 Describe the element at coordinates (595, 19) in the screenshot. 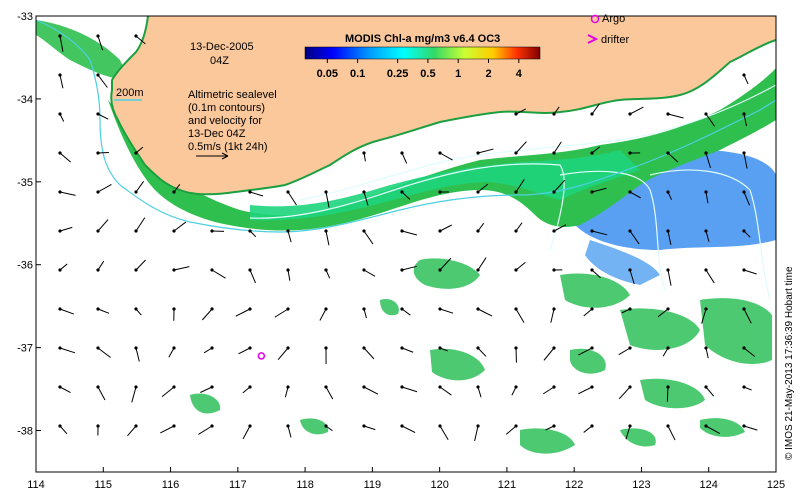

I see `argo-legend-marker` at that location.